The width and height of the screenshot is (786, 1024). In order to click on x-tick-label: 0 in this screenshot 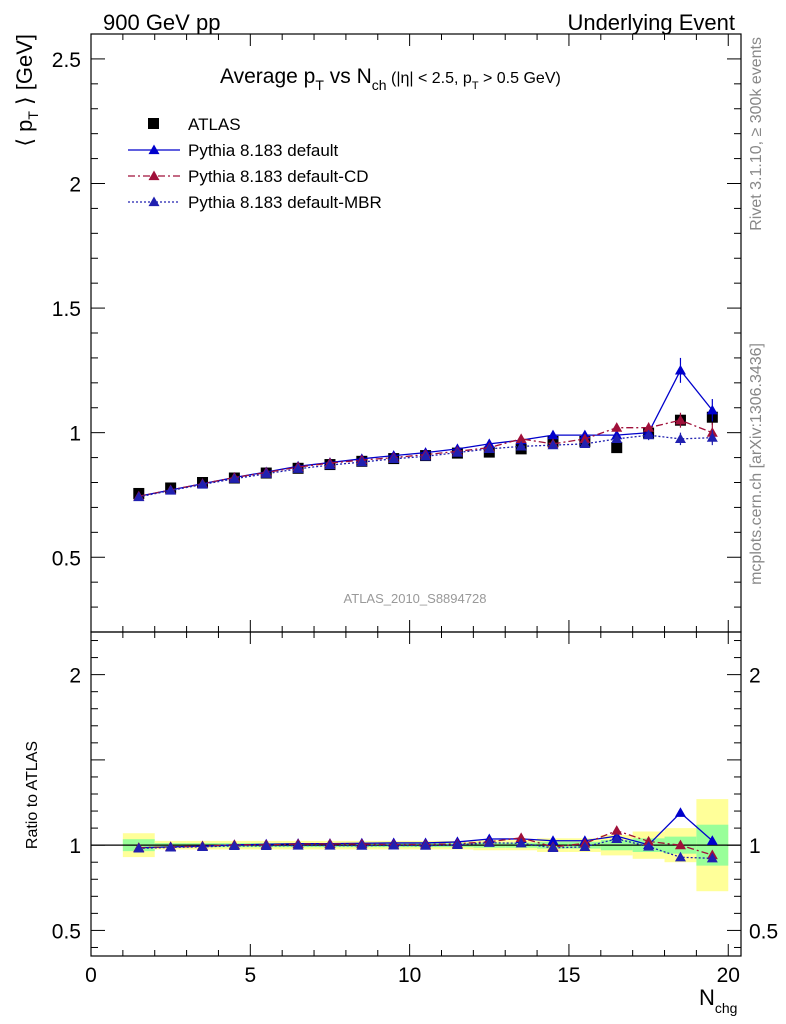, I will do `click(91, 975)`.